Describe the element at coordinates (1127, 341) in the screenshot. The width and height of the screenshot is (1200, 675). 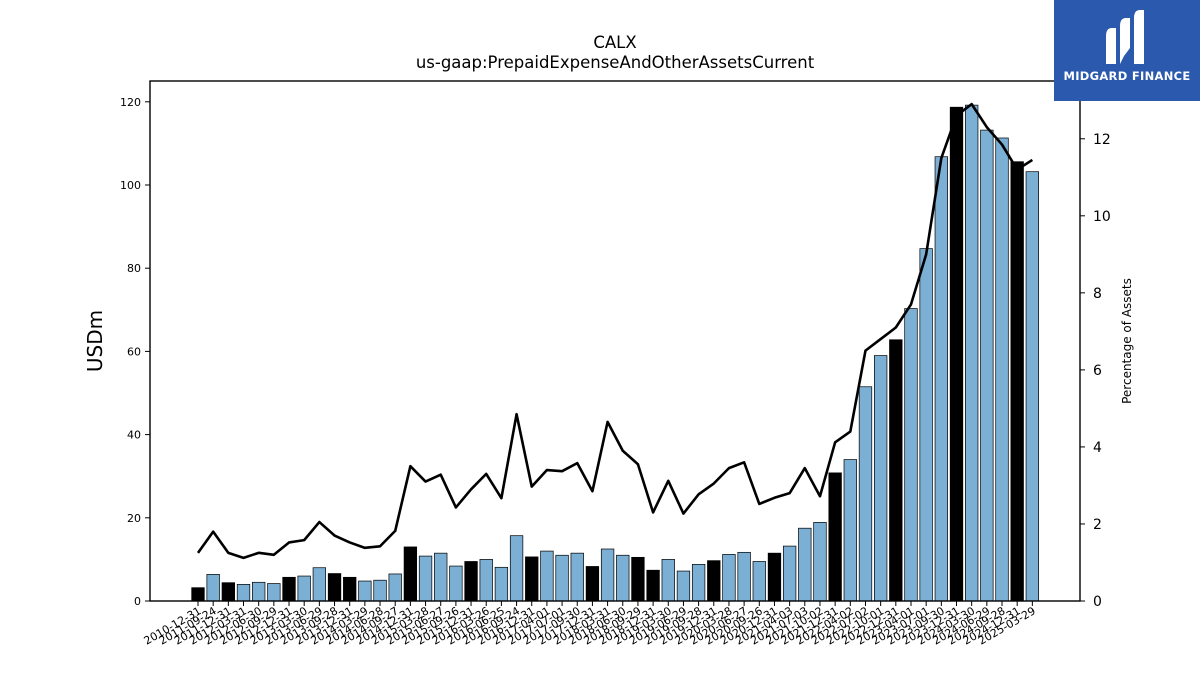
I see `y2-axis-label: Percentage of Assets` at that location.